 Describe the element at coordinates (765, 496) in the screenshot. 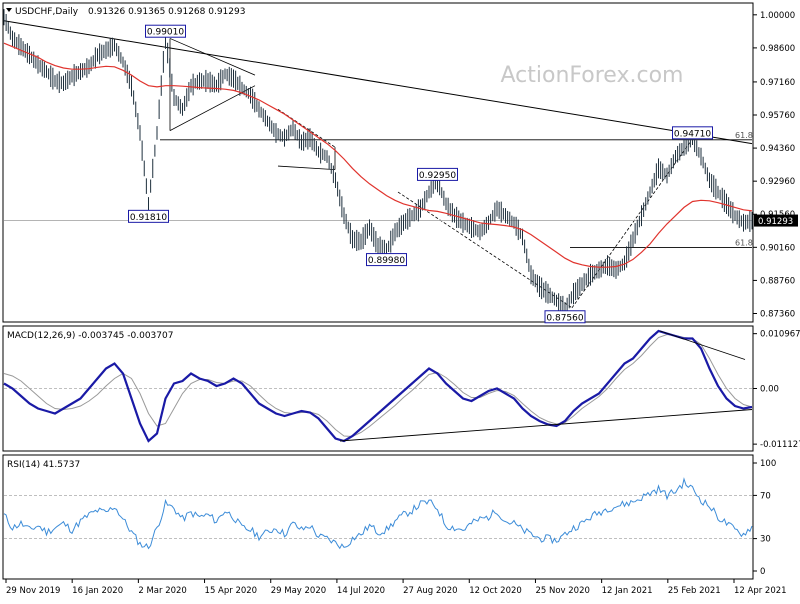

I see `rsi-y-tick-label: 70` at that location.